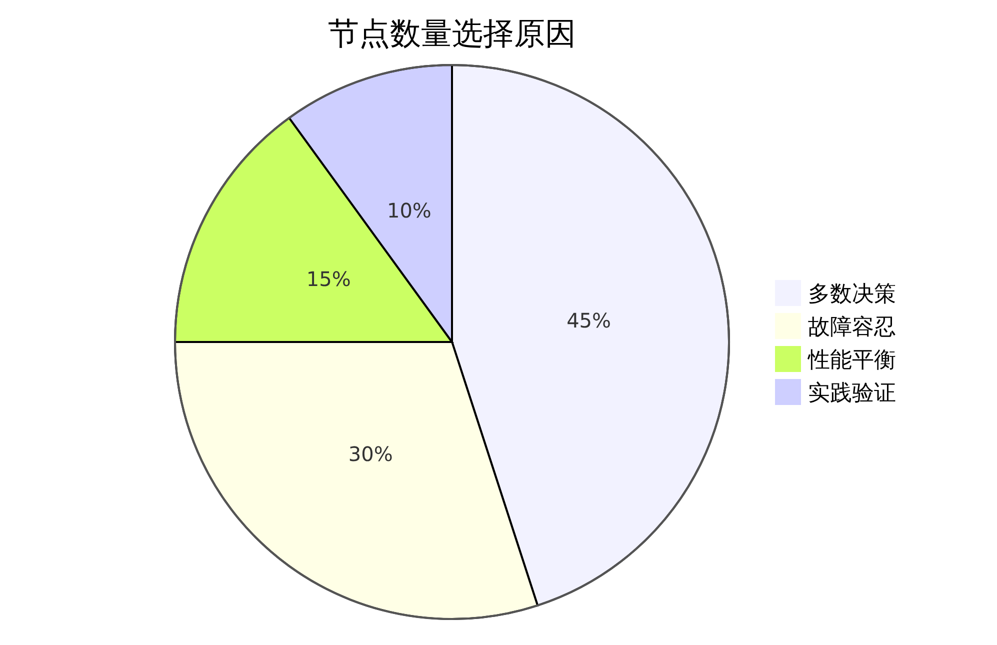  I want to click on data-label: 10%, so click(409, 210).